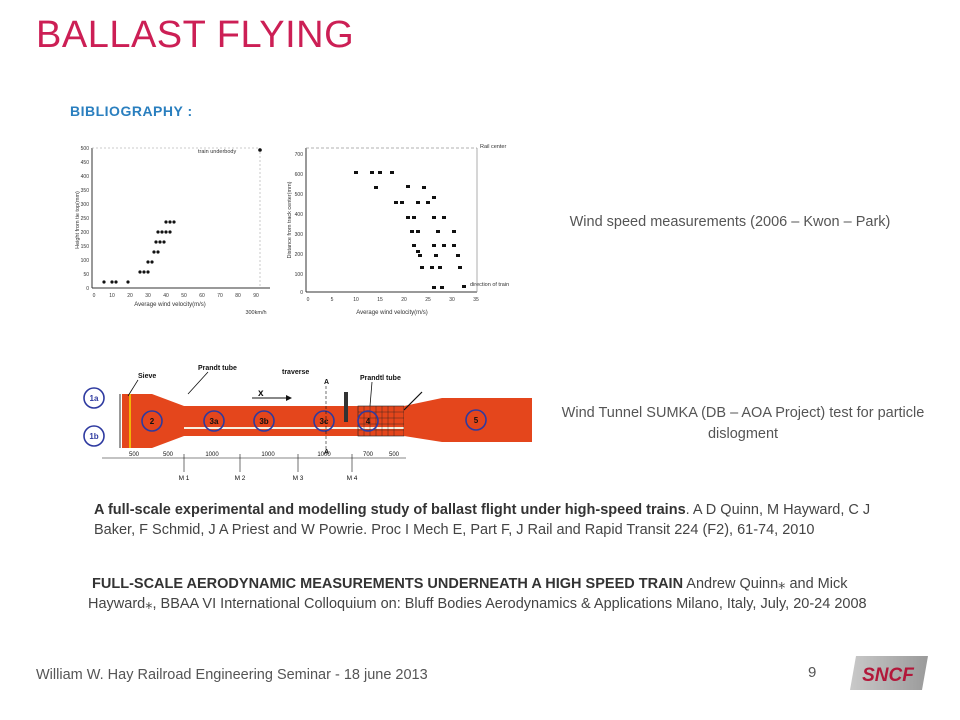 Image resolution: width=960 pixels, height=720 pixels. Describe the element at coordinates (94, 398) in the screenshot. I see `section-1a-marker` at that location.